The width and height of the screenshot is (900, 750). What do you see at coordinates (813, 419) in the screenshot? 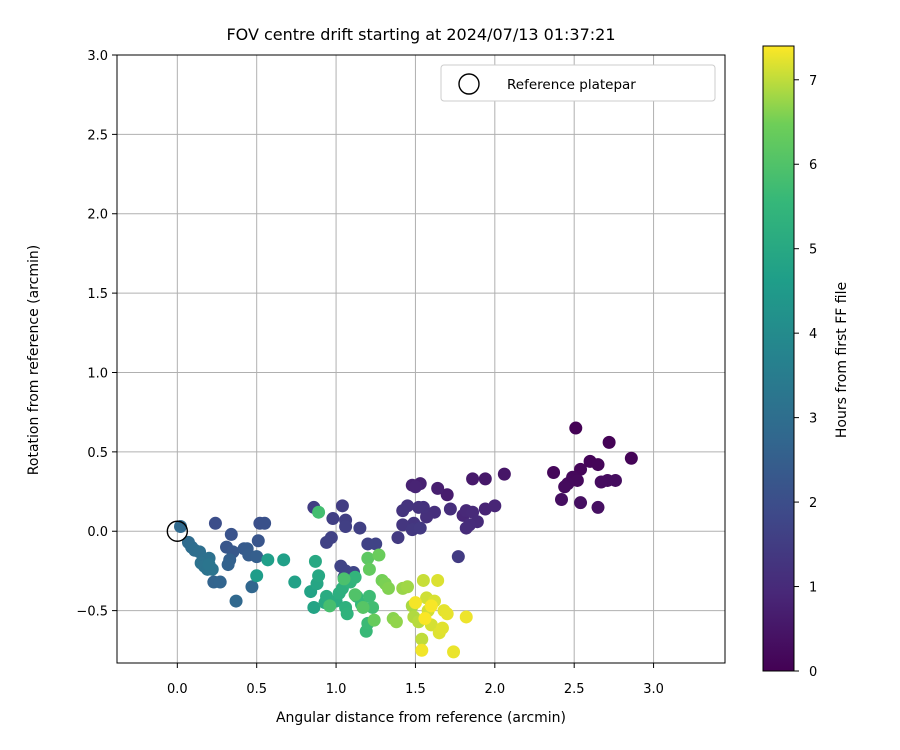
I see `colorbar-tick-label: 3` at bounding box center [813, 419].